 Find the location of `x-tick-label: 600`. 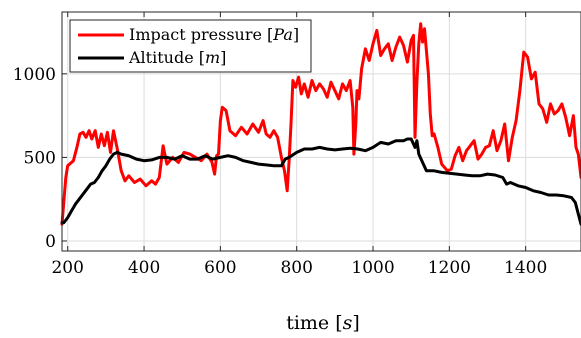

x-tick-label: 600 is located at coordinates (220, 268).